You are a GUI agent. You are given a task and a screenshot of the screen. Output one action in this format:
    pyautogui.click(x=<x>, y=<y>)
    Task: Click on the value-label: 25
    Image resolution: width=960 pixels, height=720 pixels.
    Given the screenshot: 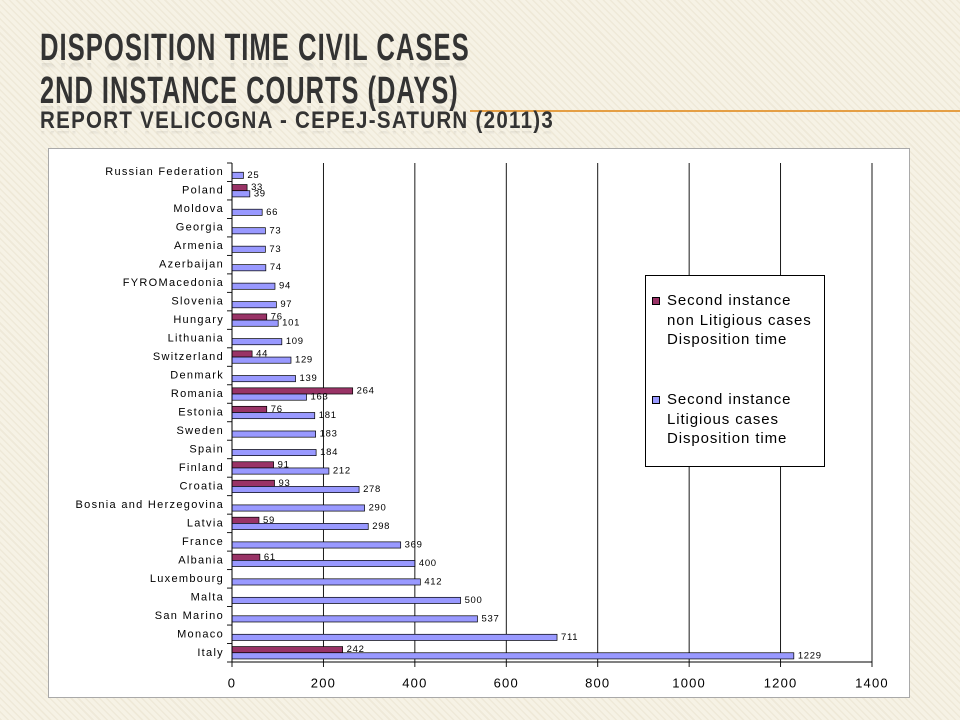 What is the action you would take?
    pyautogui.click(x=253, y=175)
    